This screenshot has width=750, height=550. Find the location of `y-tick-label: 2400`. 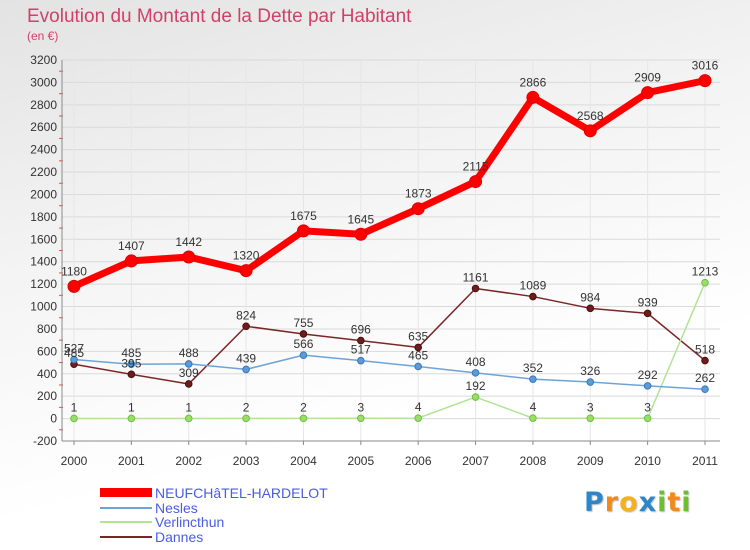

y-tick-label: 2400 is located at coordinates (43, 150).